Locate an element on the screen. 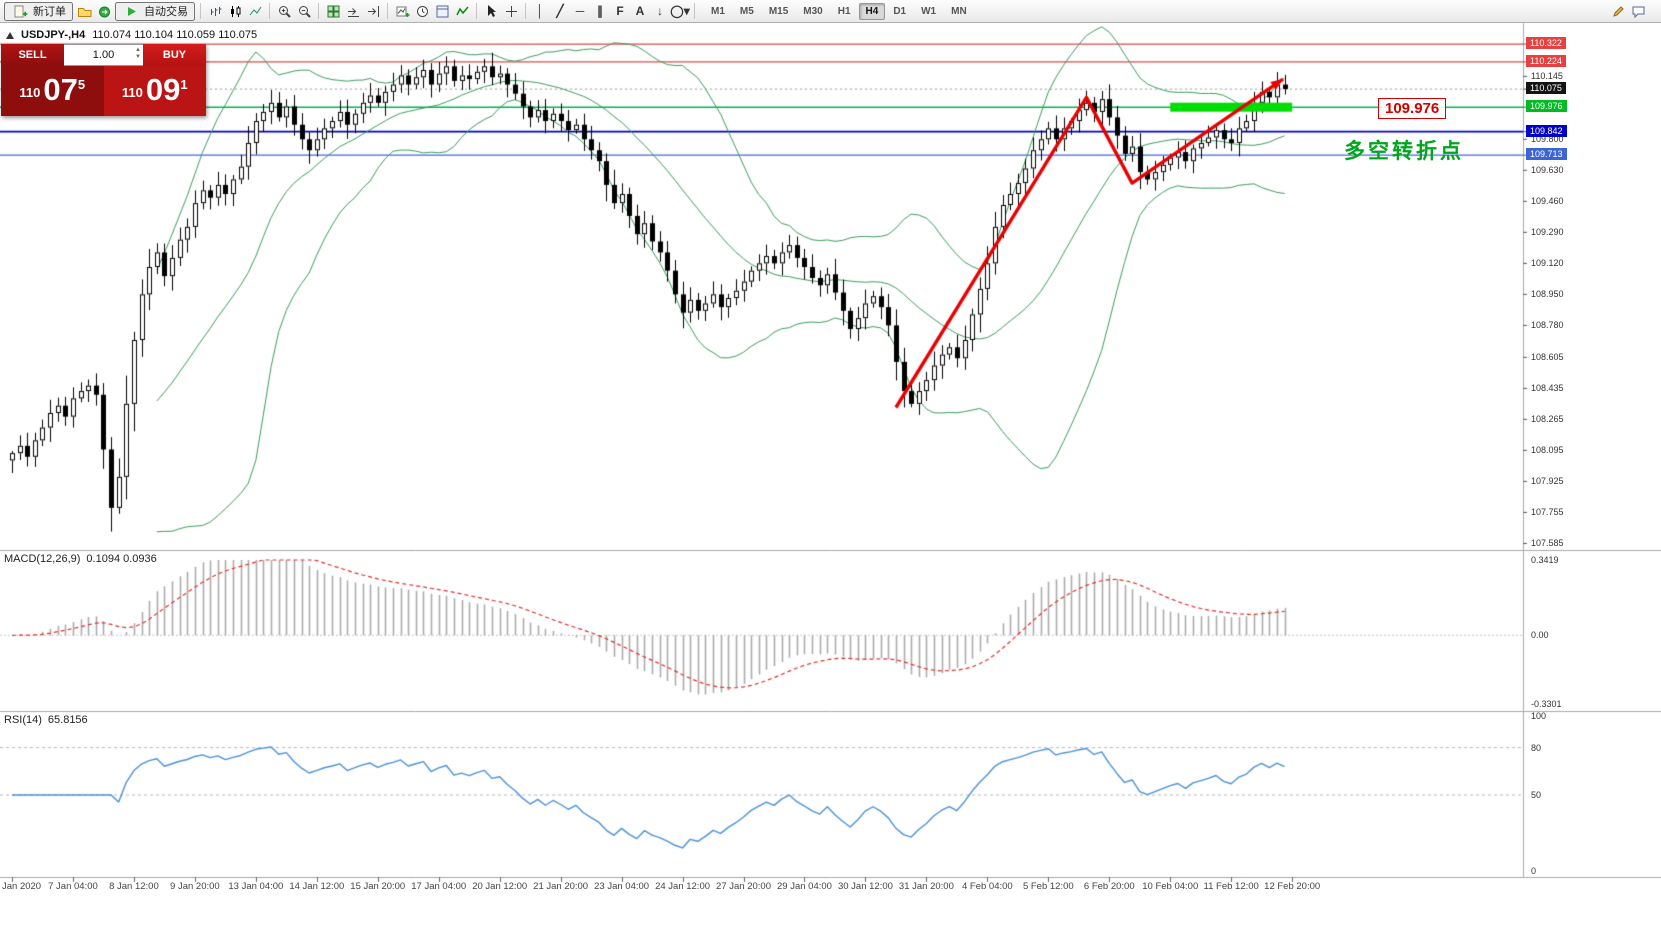  volume-input: 1.00 ▲ ▼ is located at coordinates (103, 55).